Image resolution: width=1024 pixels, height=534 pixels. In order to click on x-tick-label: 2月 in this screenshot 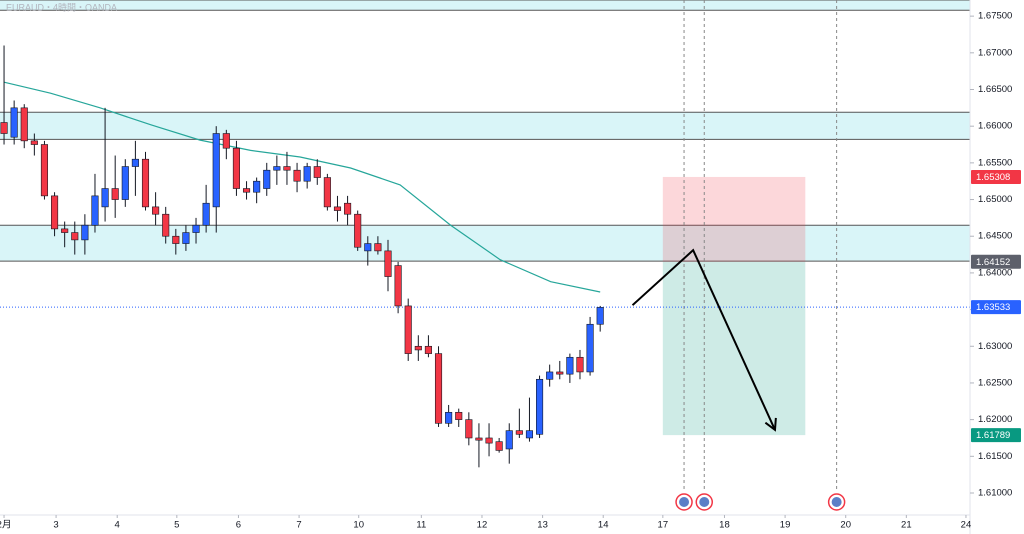, I will do `click(5, 525)`.